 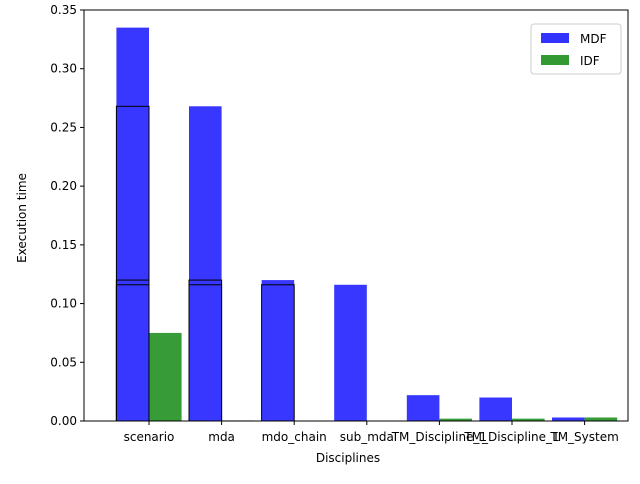 What do you see at coordinates (149, 437) in the screenshot?
I see `x-tick-label: scenario` at bounding box center [149, 437].